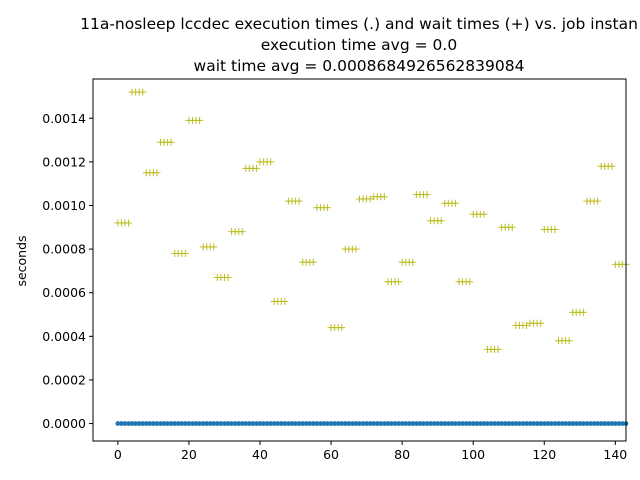 The width and height of the screenshot is (640, 480). Describe the element at coordinates (370, 451) in the screenshot. I see `x-axis-ticks: 0 20 40 60 80 100 120 140` at that location.